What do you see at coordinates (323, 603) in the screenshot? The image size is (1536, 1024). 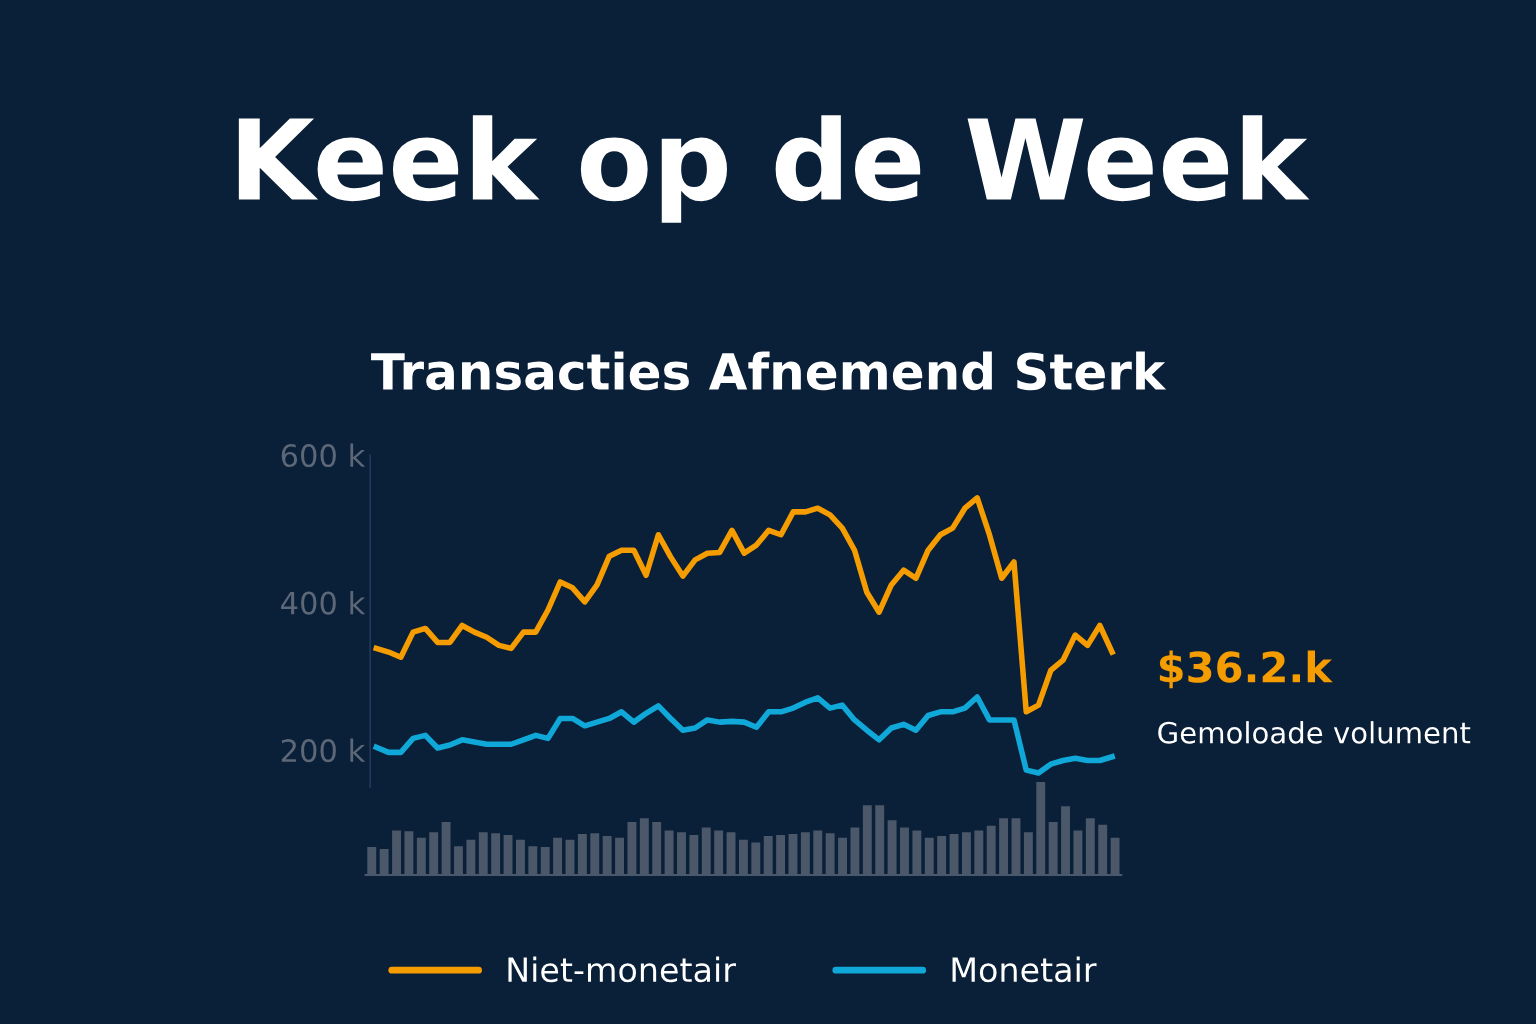 I see `y-tick-label: 400 k` at bounding box center [323, 603].